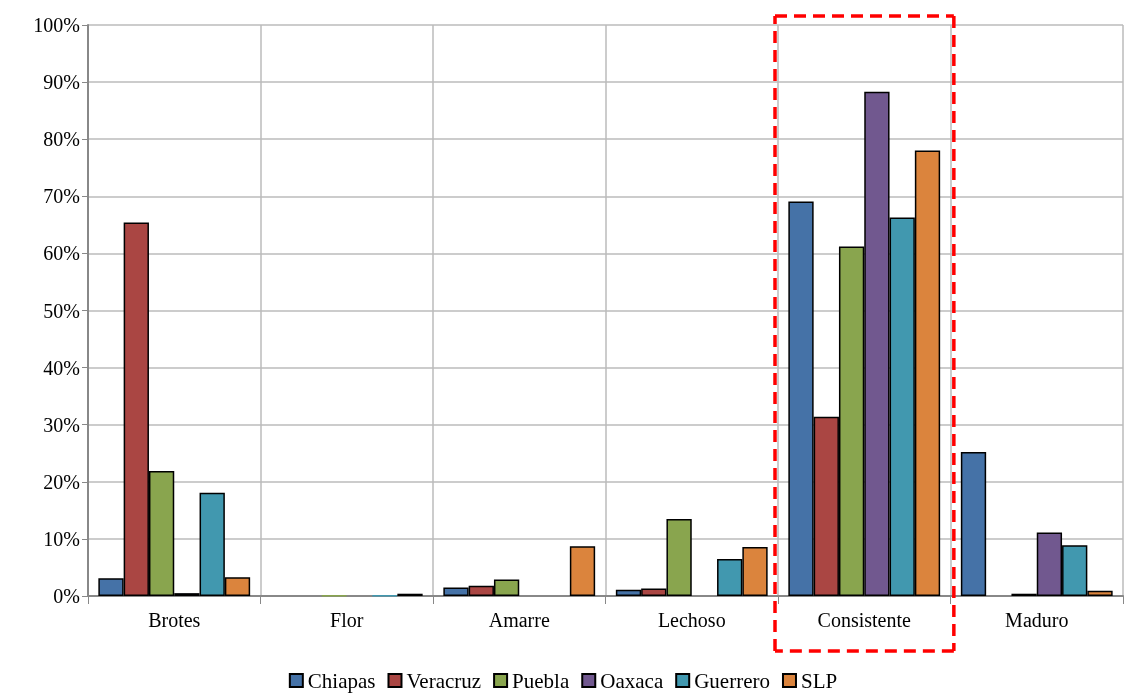 The image size is (1126, 696). Describe the element at coordinates (66, 596) in the screenshot. I see `y-tick-label: 0%` at that location.